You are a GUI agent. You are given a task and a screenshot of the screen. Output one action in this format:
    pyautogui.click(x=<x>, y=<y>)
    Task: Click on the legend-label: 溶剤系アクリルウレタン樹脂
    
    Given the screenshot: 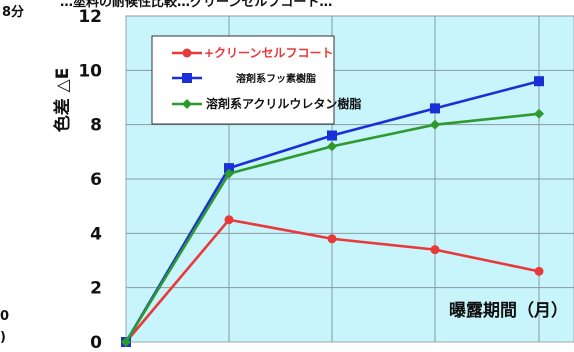 What is the action you would take?
    pyautogui.click(x=283, y=103)
    